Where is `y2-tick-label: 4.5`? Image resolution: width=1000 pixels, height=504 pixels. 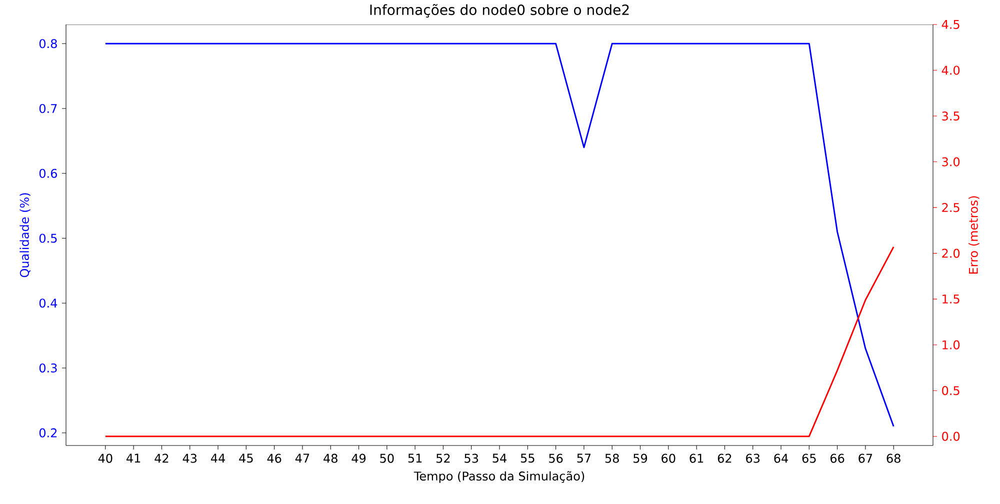
y2-tick-label: 4.5 is located at coordinates (951, 25).